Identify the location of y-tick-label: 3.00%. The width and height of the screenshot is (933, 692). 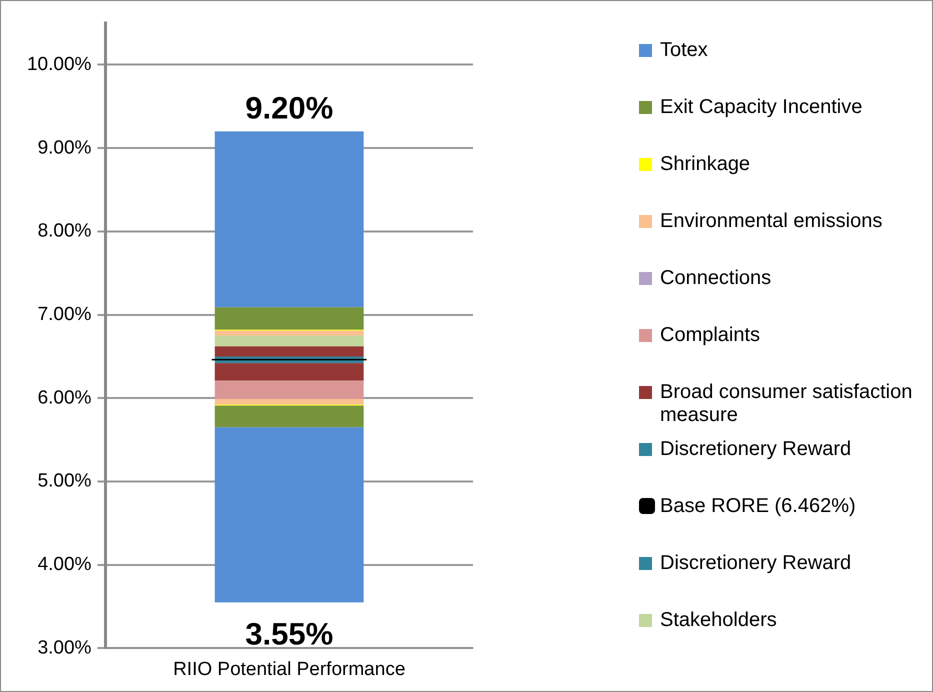
(65, 647).